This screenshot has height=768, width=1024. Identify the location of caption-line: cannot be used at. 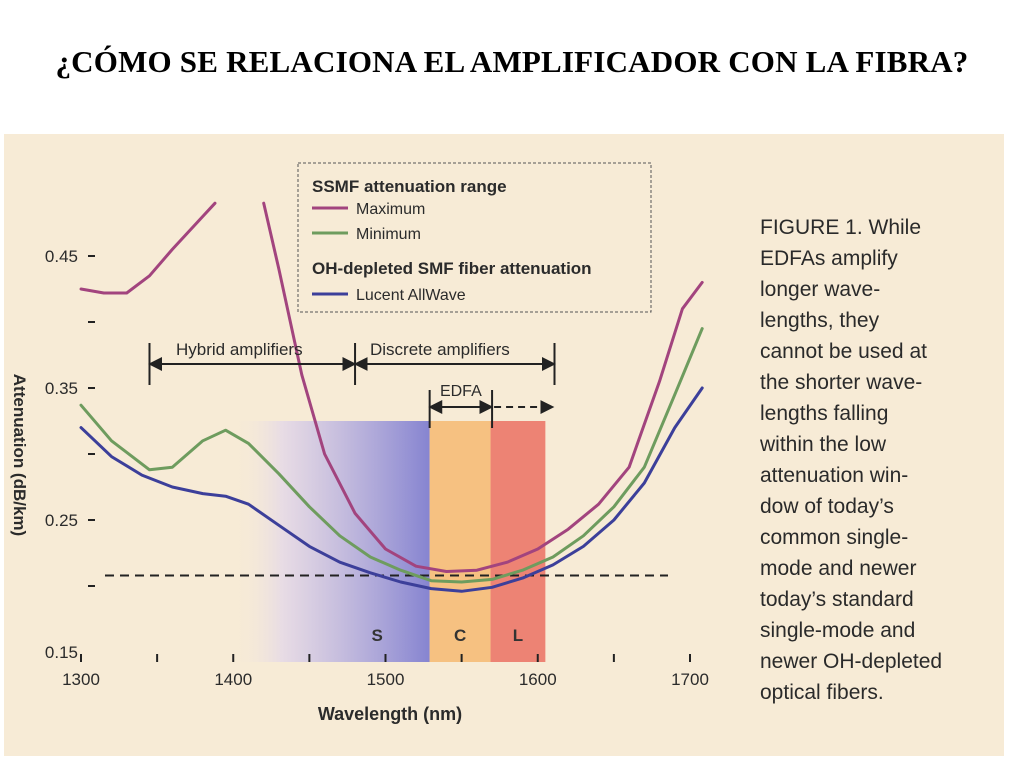
(843, 351).